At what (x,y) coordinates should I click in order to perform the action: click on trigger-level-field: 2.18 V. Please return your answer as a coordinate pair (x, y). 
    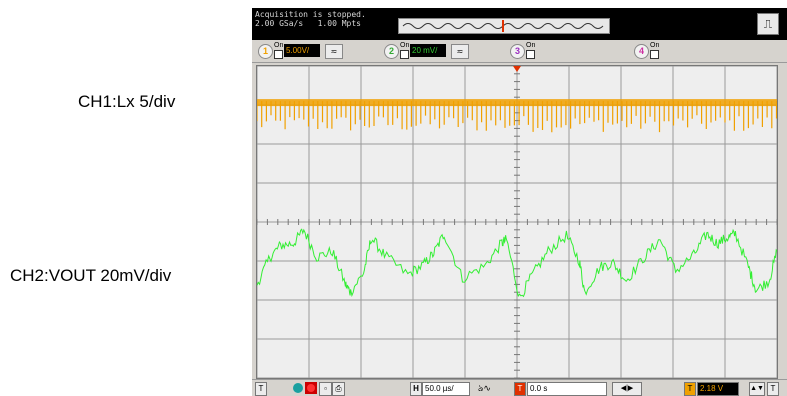
    Looking at the image, I should click on (718, 389).